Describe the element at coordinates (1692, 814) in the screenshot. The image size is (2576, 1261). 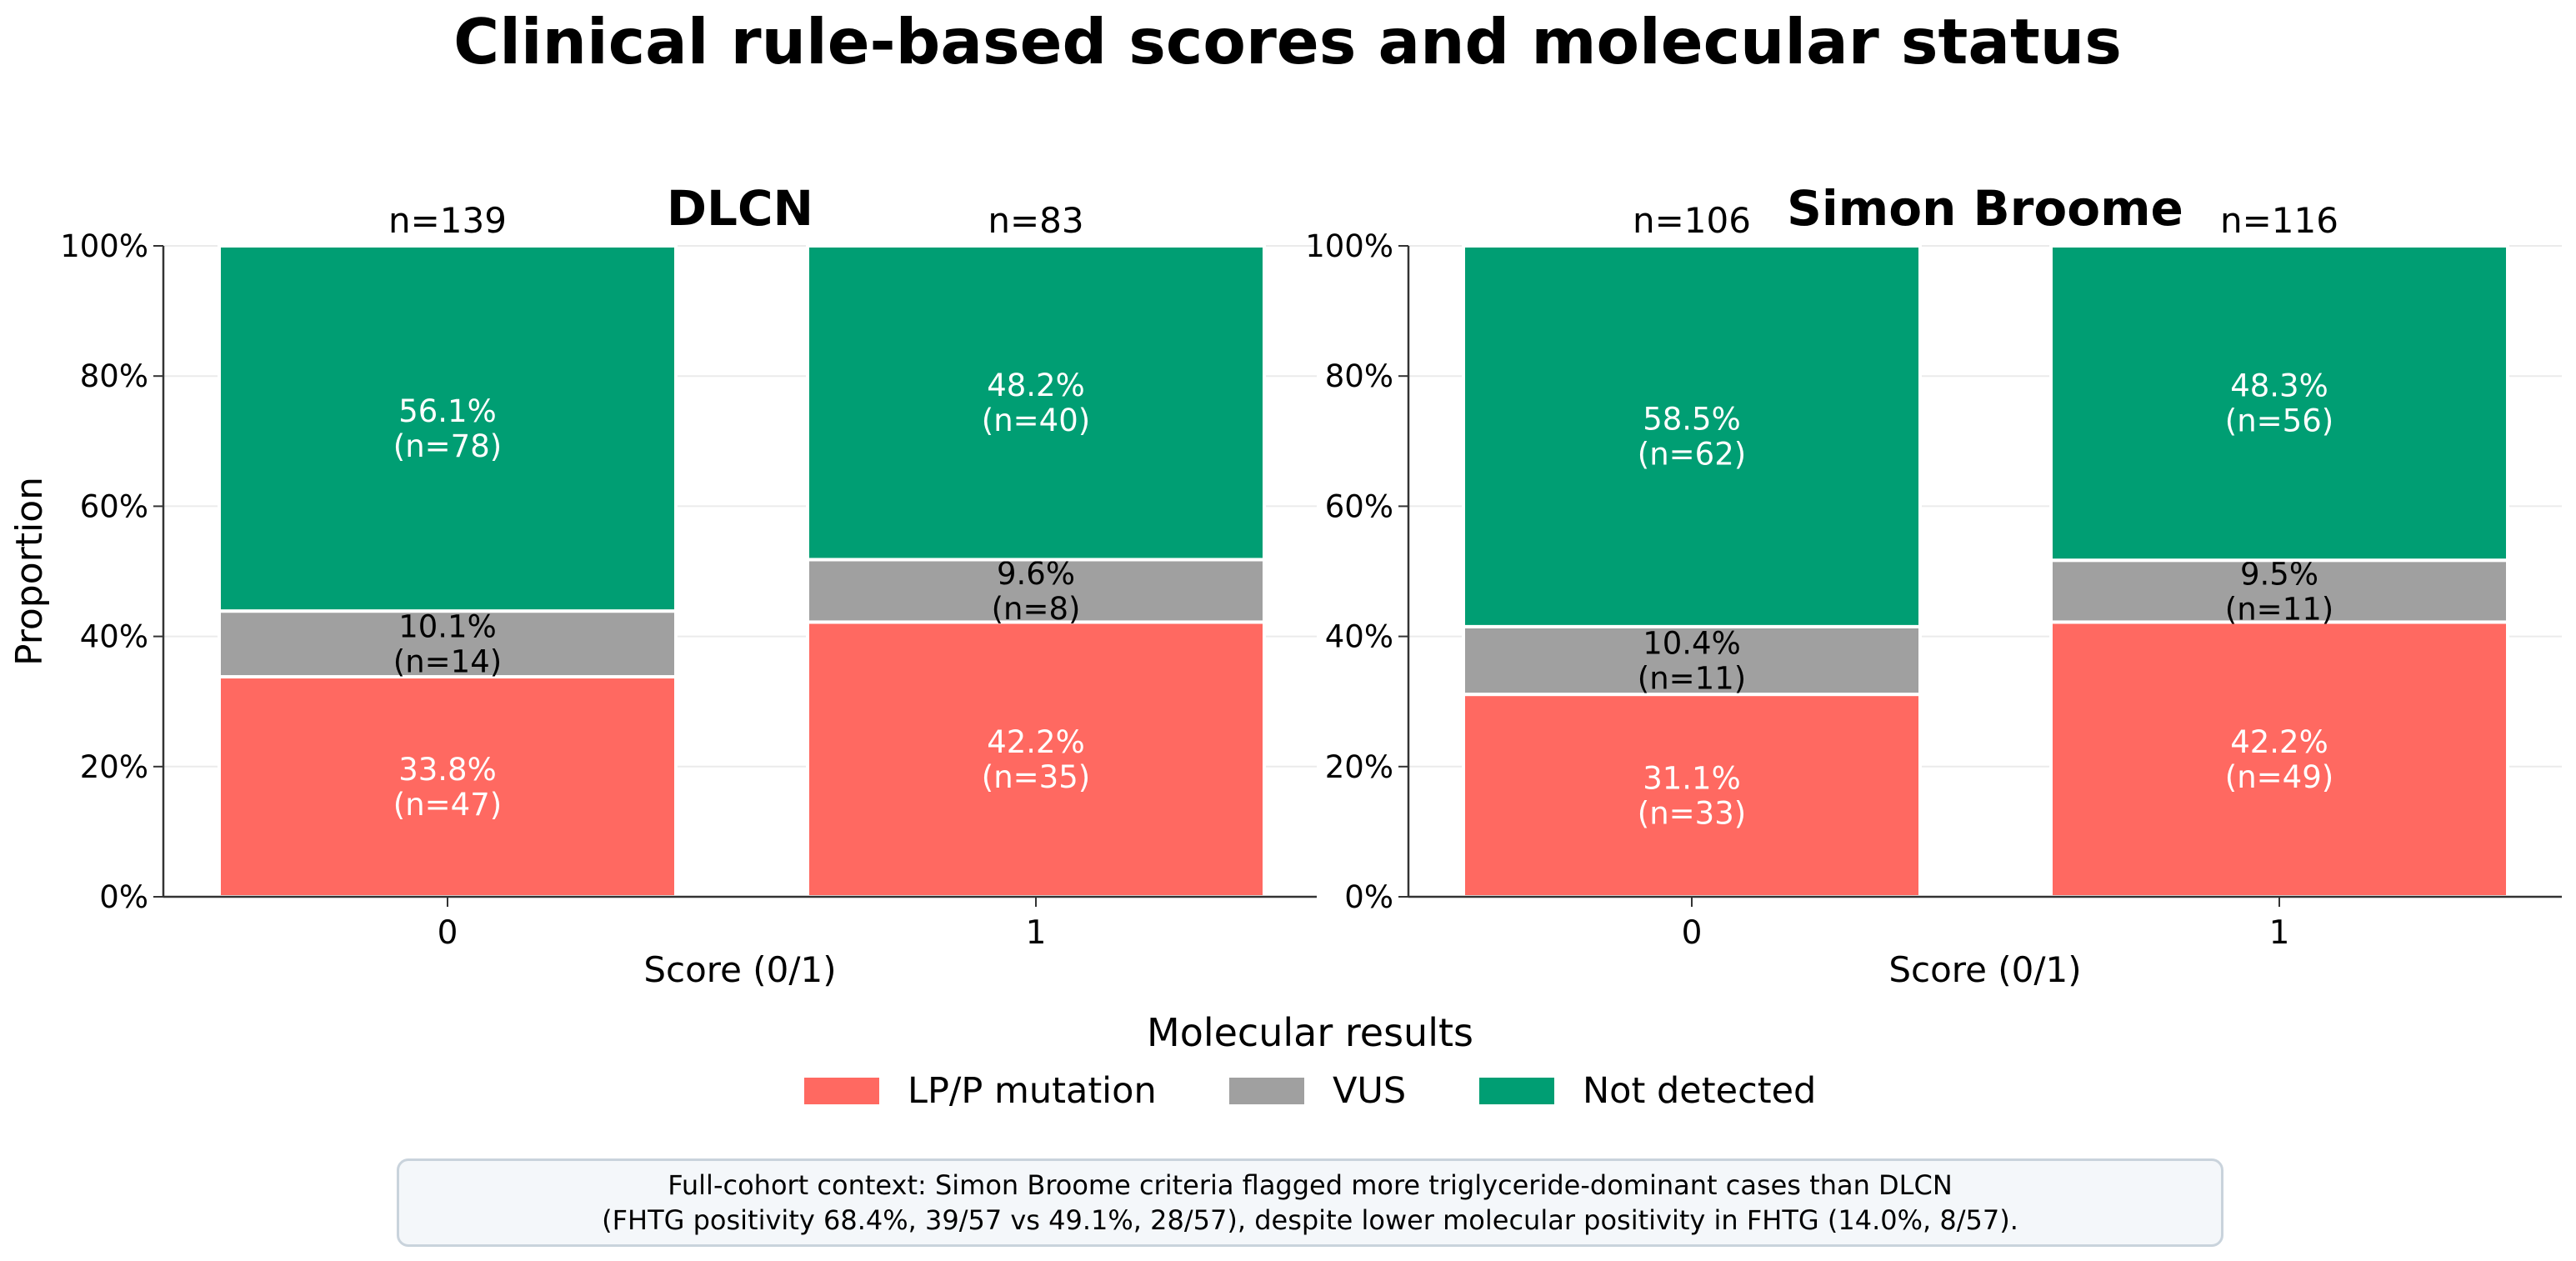
I see `data-label: (n=33)` at that location.